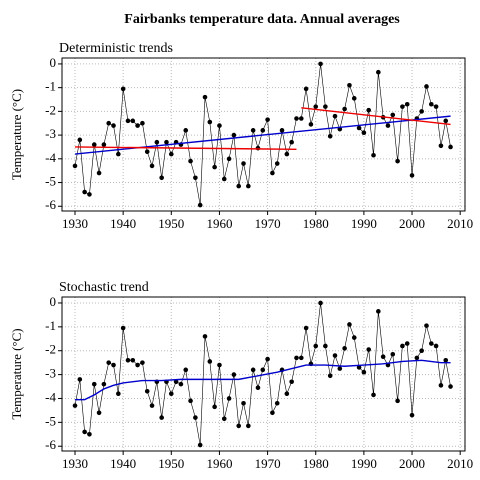  I want to click on y-tick-label: -3, so click(50, 133).